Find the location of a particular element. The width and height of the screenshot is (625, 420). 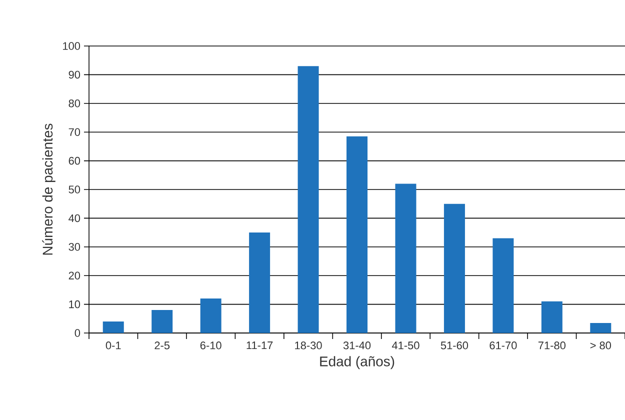

y-tick-label: 90 is located at coordinates (74, 74).